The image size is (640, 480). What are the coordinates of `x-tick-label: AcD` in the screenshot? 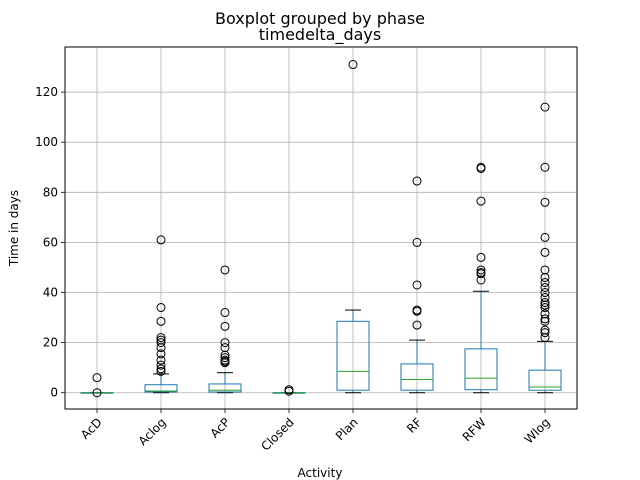 It's located at (91, 428).